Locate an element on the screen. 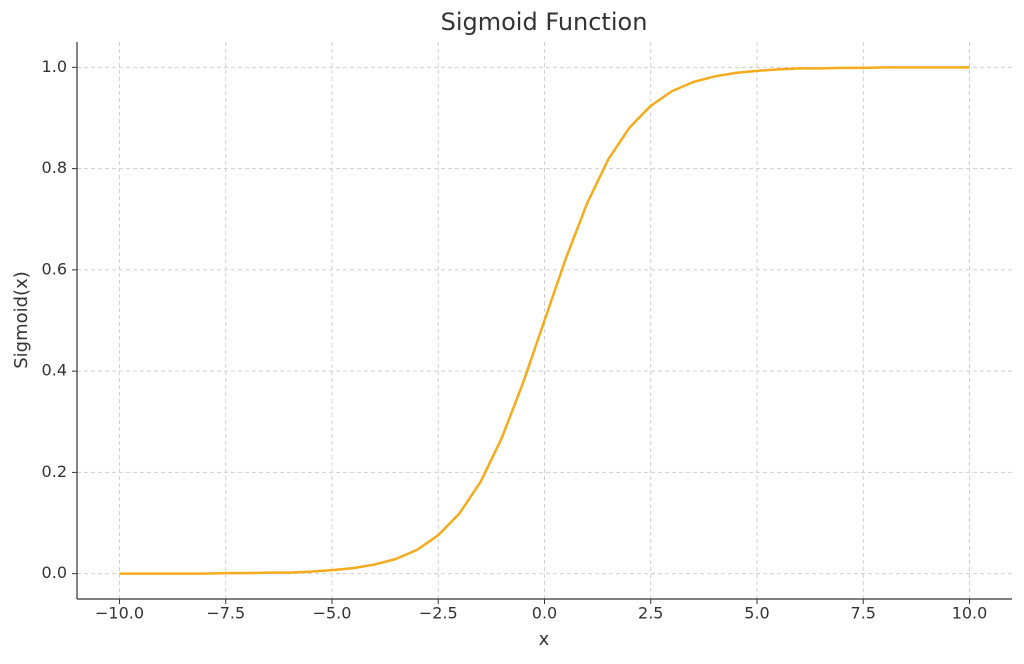  x-tick-label: −10.0 is located at coordinates (119, 613).